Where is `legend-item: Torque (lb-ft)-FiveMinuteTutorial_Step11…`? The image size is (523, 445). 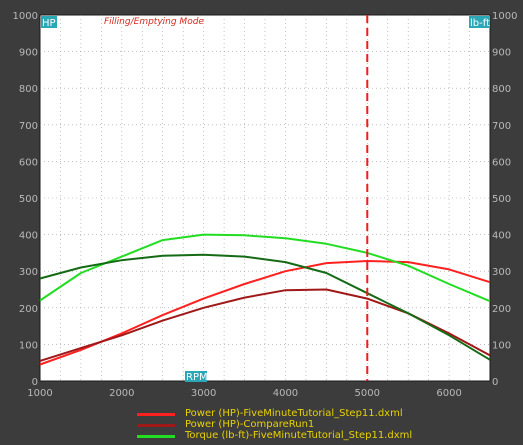 legend-item: Torque (lb-ft)-FiveMinuteTutorial_Step11… is located at coordinates (274, 436).